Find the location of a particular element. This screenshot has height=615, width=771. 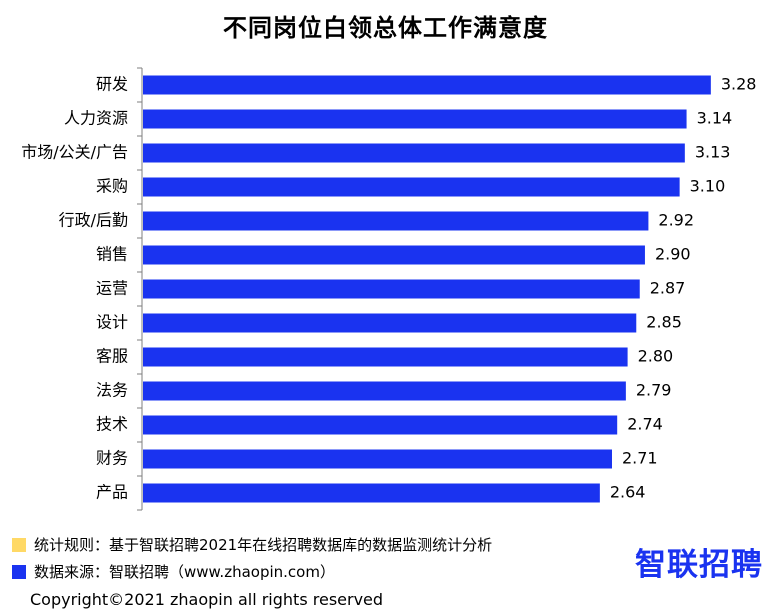

category-label: 销售 is located at coordinates (112, 254).